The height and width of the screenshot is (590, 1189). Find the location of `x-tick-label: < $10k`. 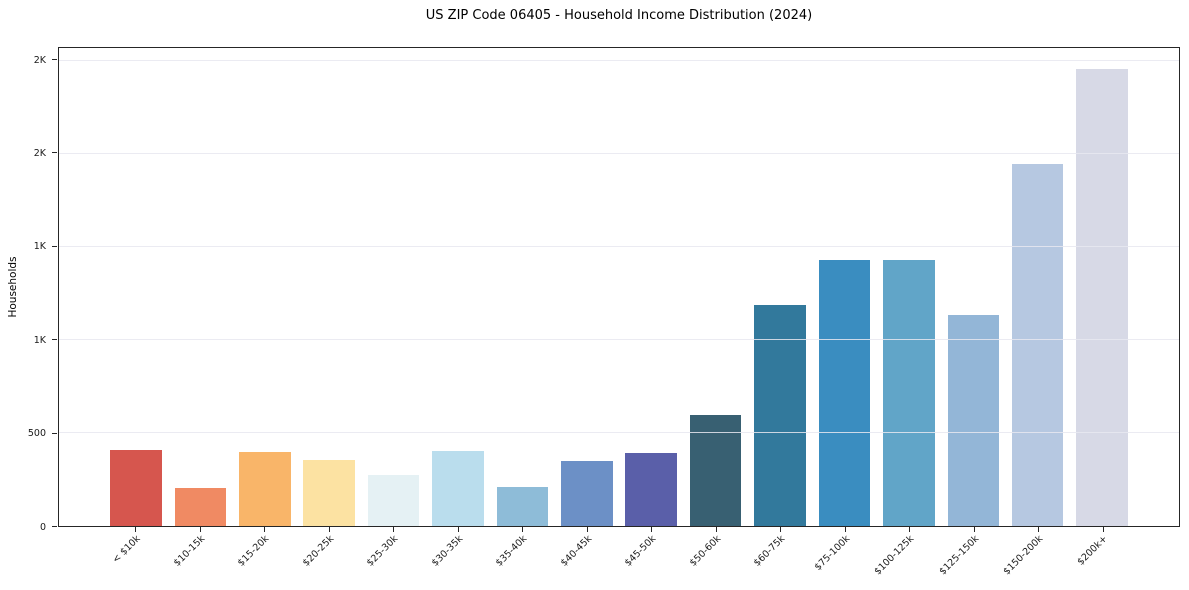

x-tick-label: < $10k is located at coordinates (126, 549).